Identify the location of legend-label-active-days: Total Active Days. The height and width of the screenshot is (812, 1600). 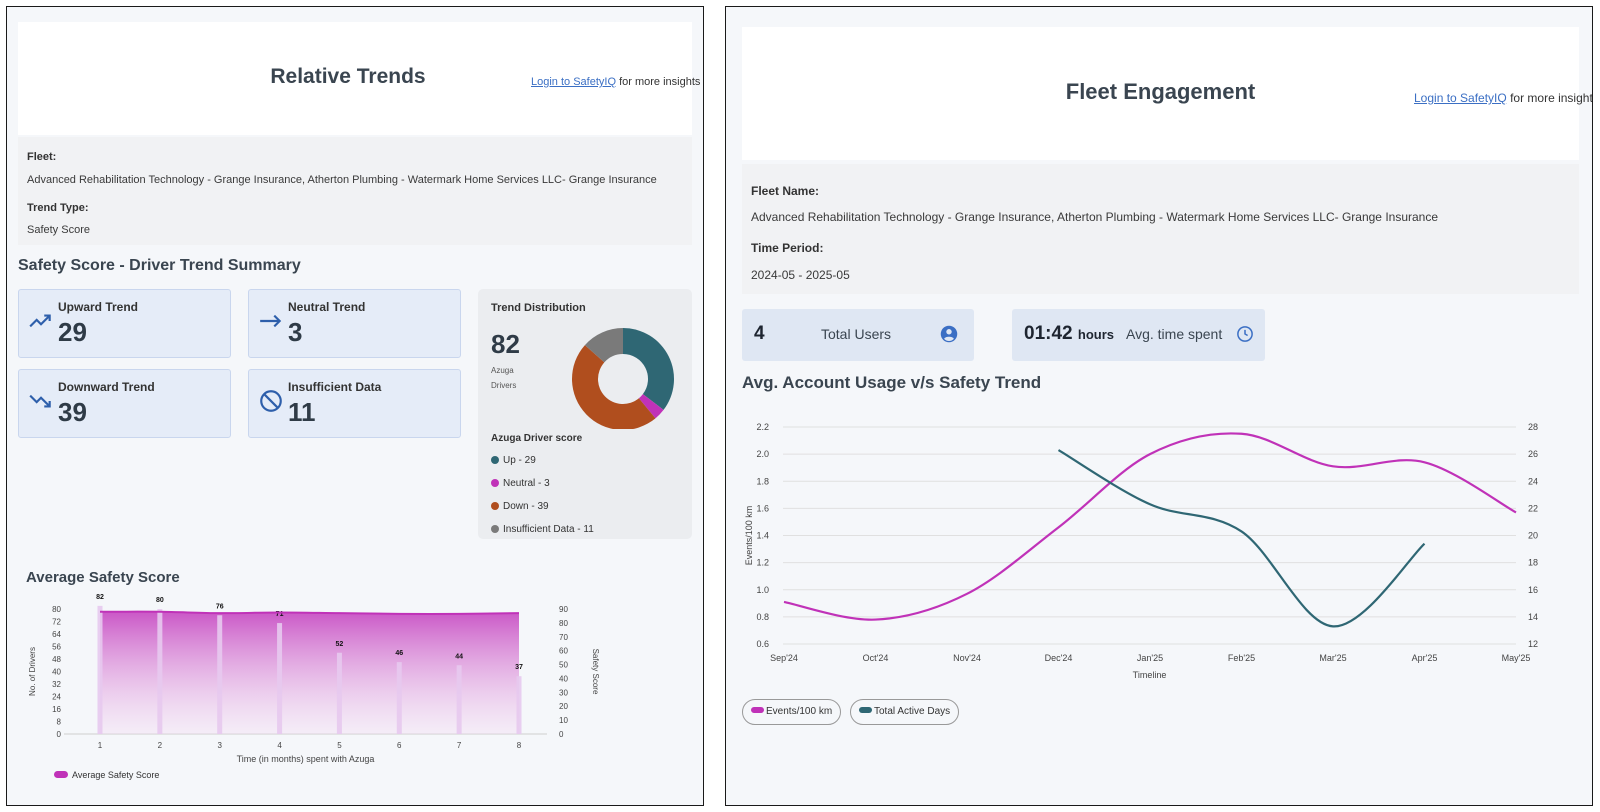
(912, 711).